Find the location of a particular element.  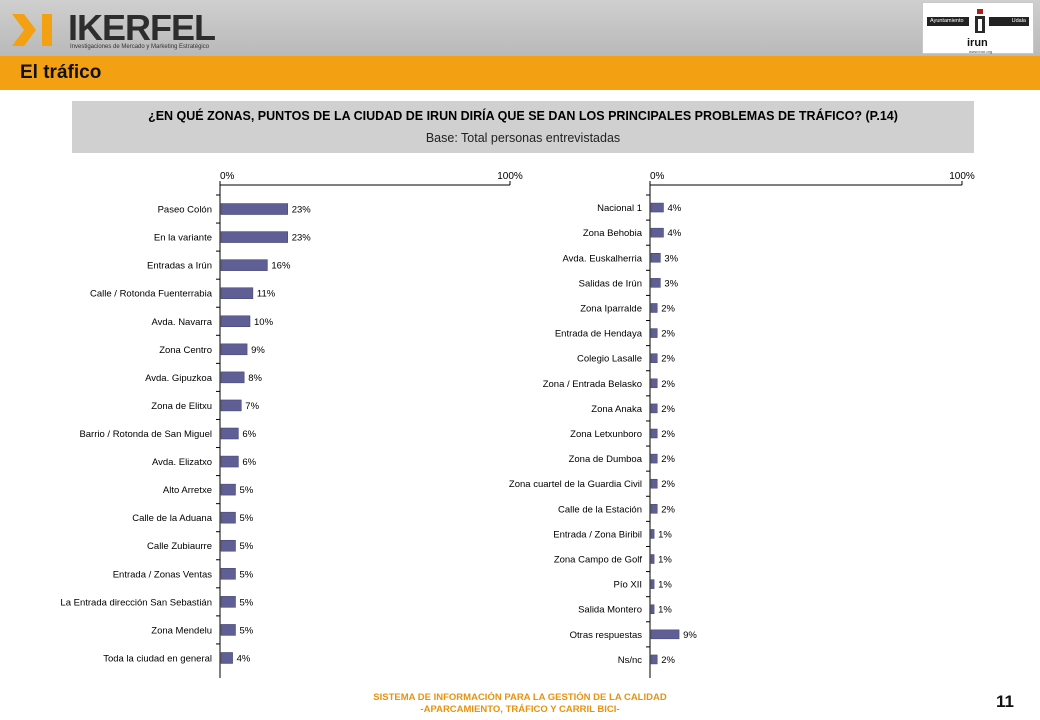

irun-url: www.irun.org is located at coordinates (981, 51).